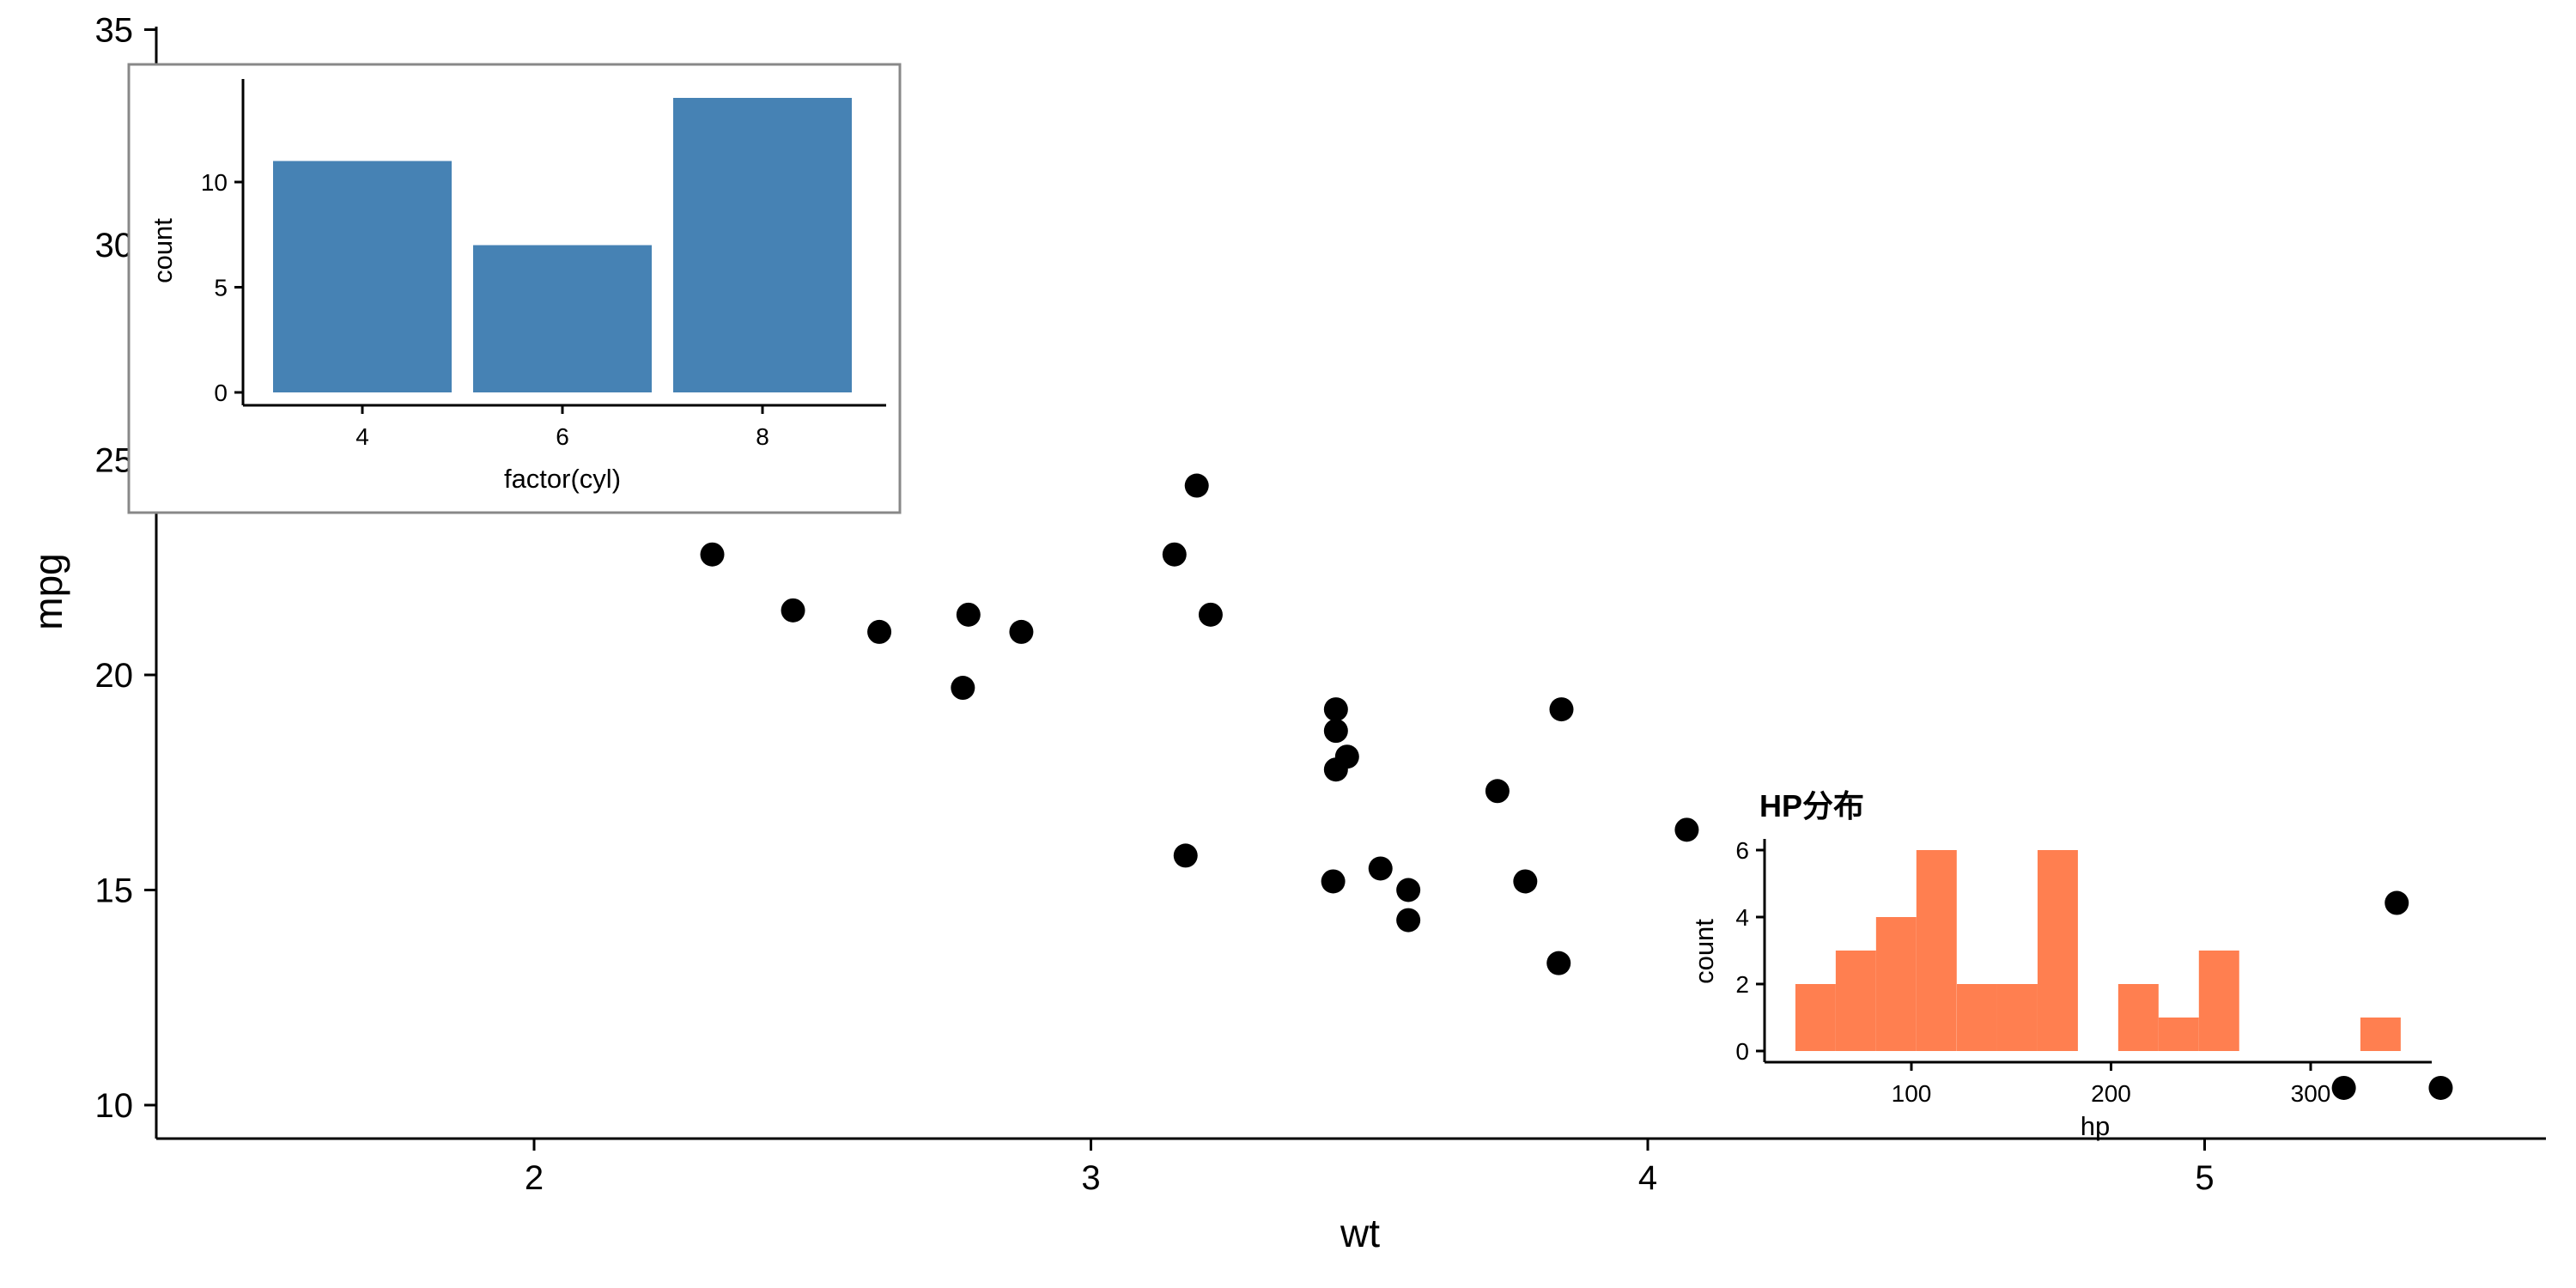 The height and width of the screenshot is (1288, 2576). What do you see at coordinates (114, 246) in the screenshot?
I see `y-tick-label: 30` at bounding box center [114, 246].